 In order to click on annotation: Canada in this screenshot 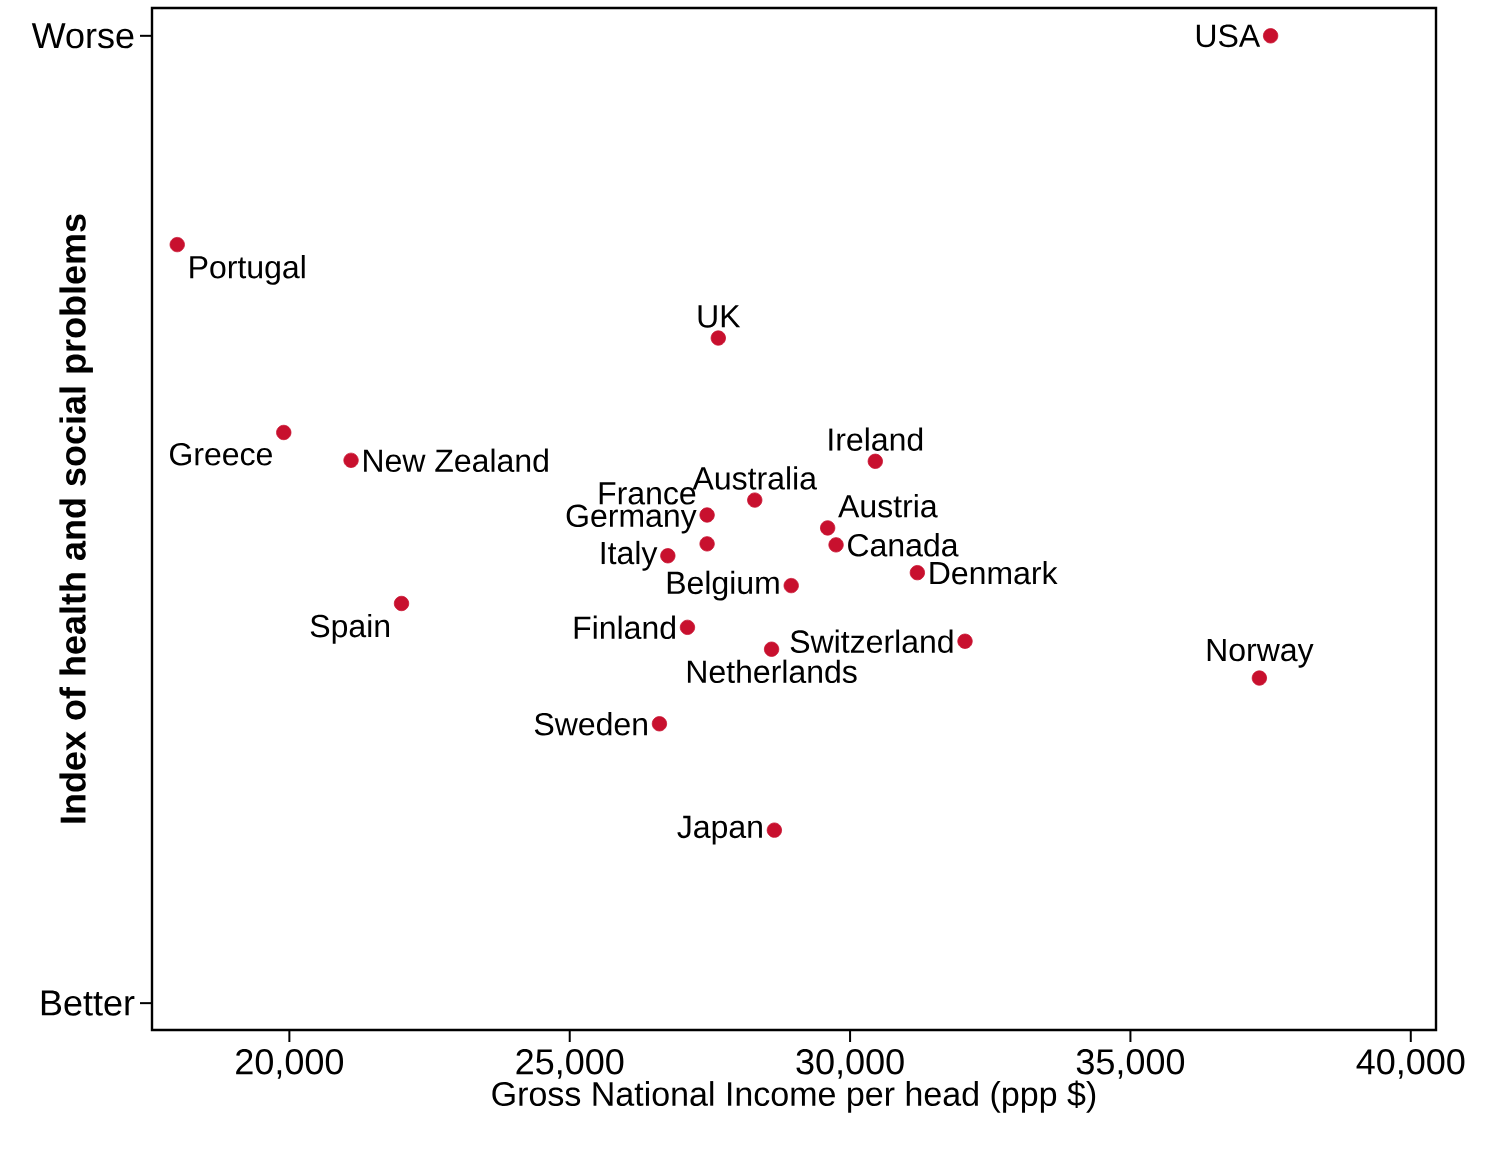, I will do `click(903, 545)`.